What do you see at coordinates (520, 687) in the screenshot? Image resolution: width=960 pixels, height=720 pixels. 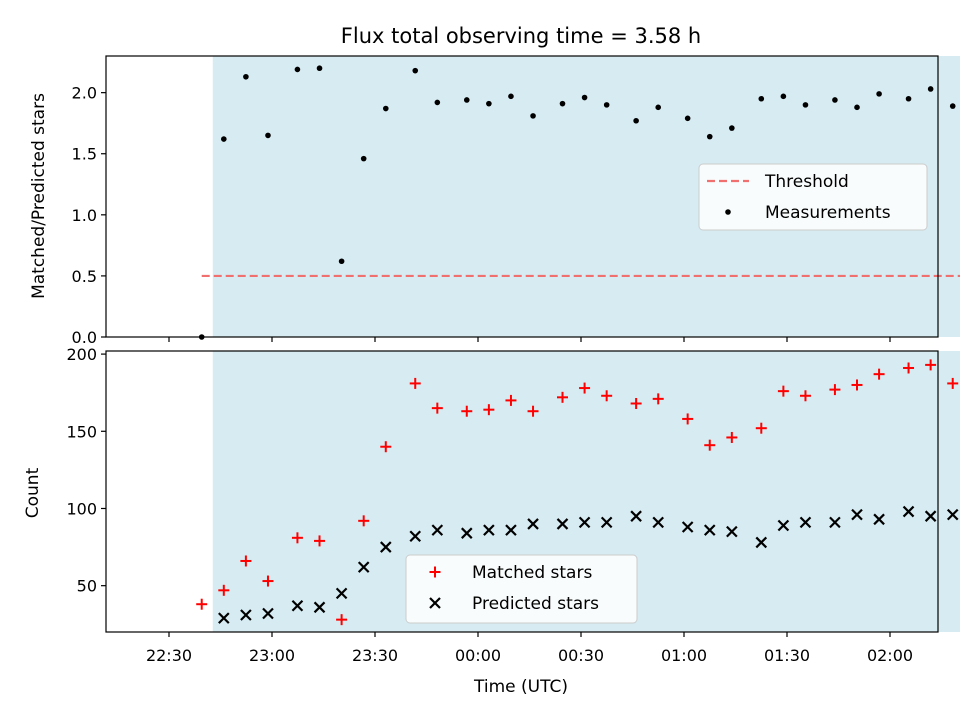 I see `x-axis-label: Time (UTC)` at bounding box center [520, 687].